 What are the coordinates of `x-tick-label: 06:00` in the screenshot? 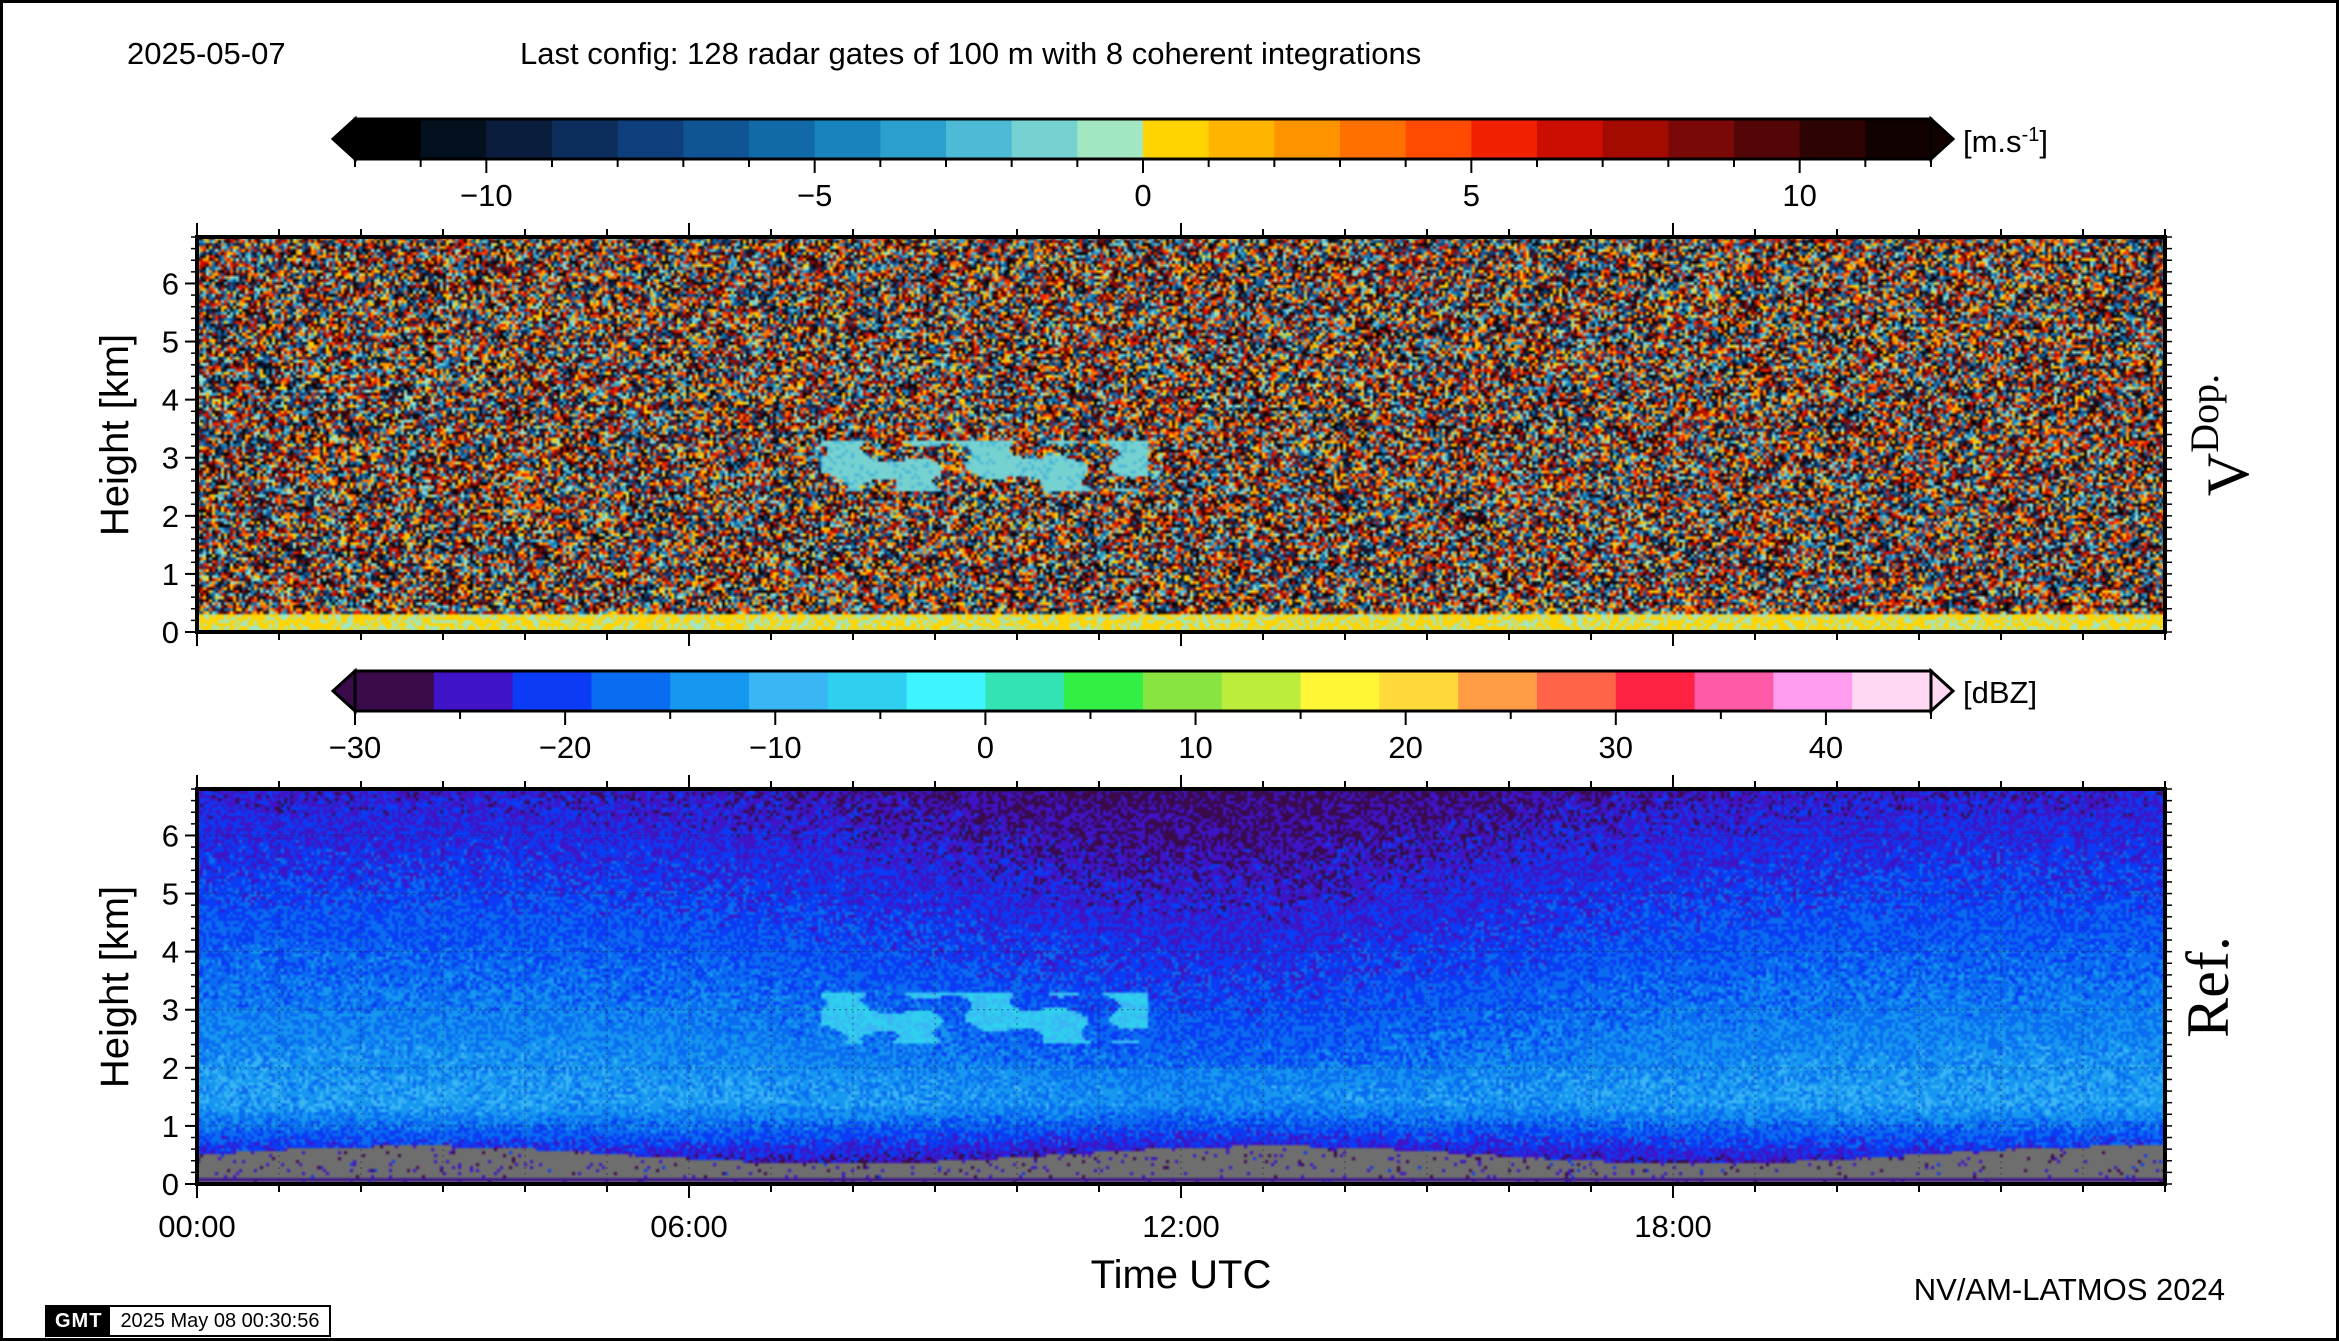 It's located at (689, 1226).